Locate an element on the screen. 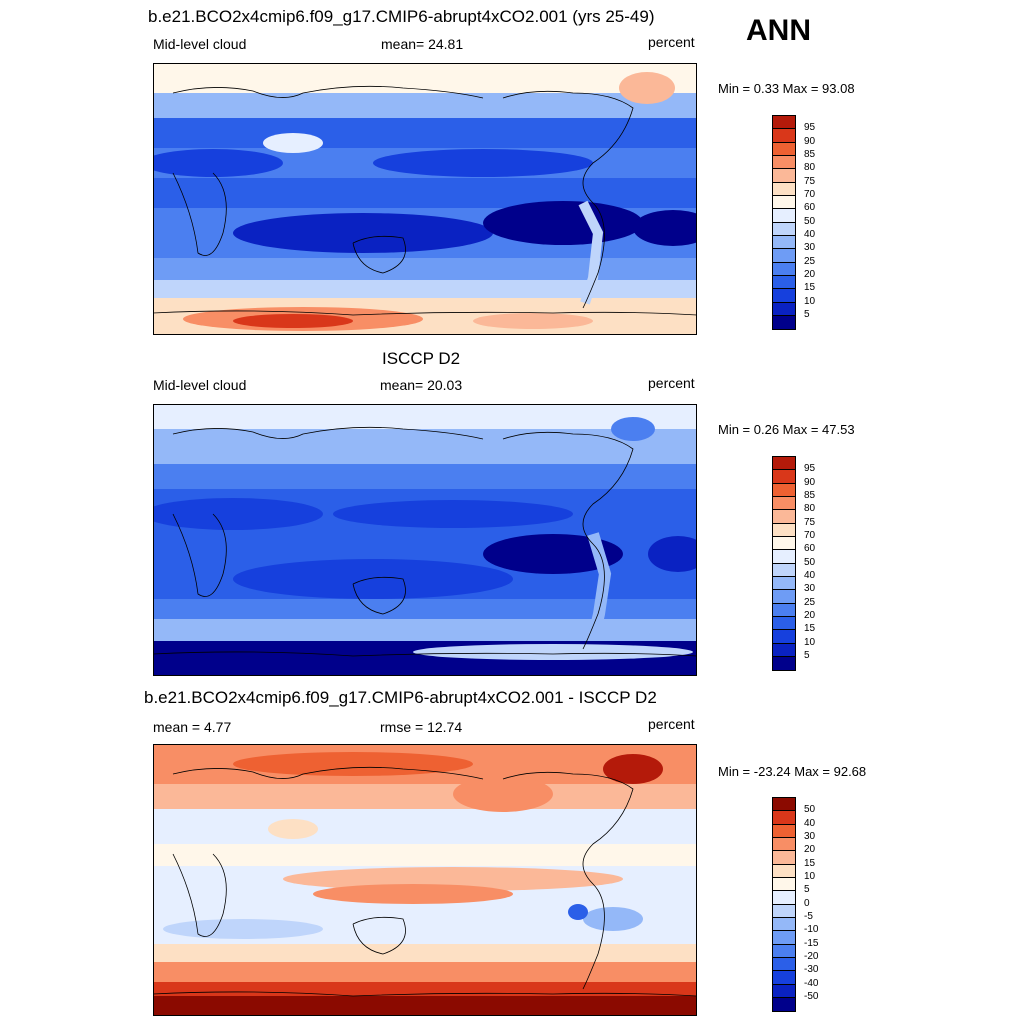 The height and width of the screenshot is (1024, 1024). obs-panel-title: ISCCP D2 is located at coordinates (421, 358).